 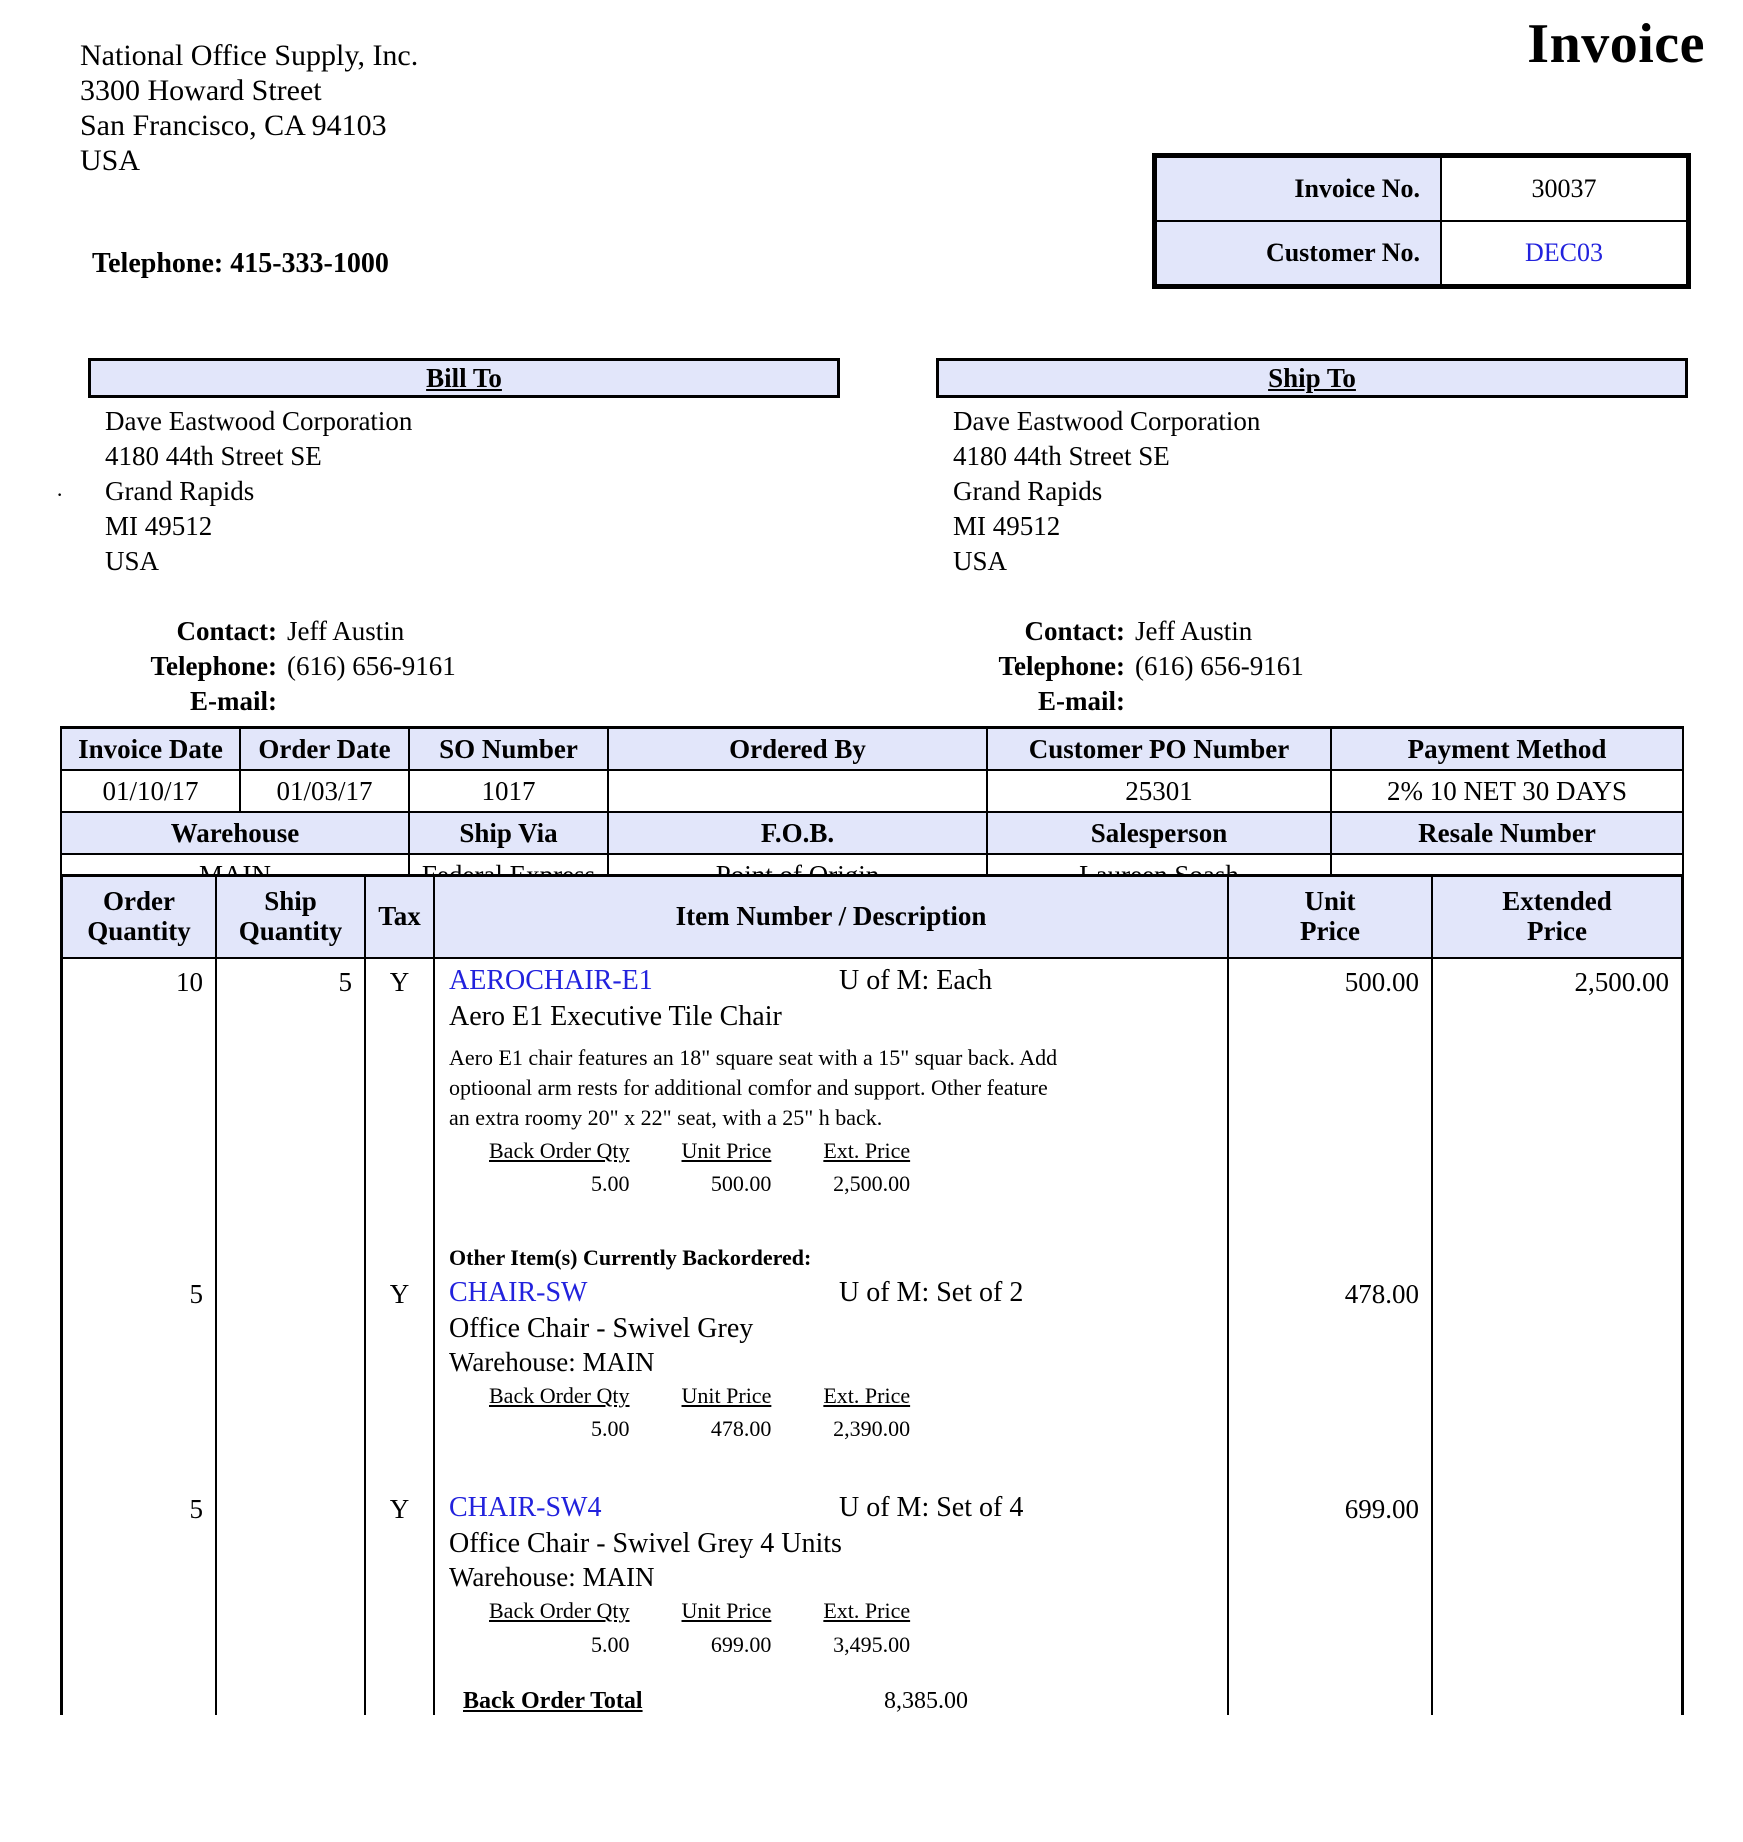 I want to click on company-city-state-zip: San Francisco, CA 94103, so click(x=233, y=125).